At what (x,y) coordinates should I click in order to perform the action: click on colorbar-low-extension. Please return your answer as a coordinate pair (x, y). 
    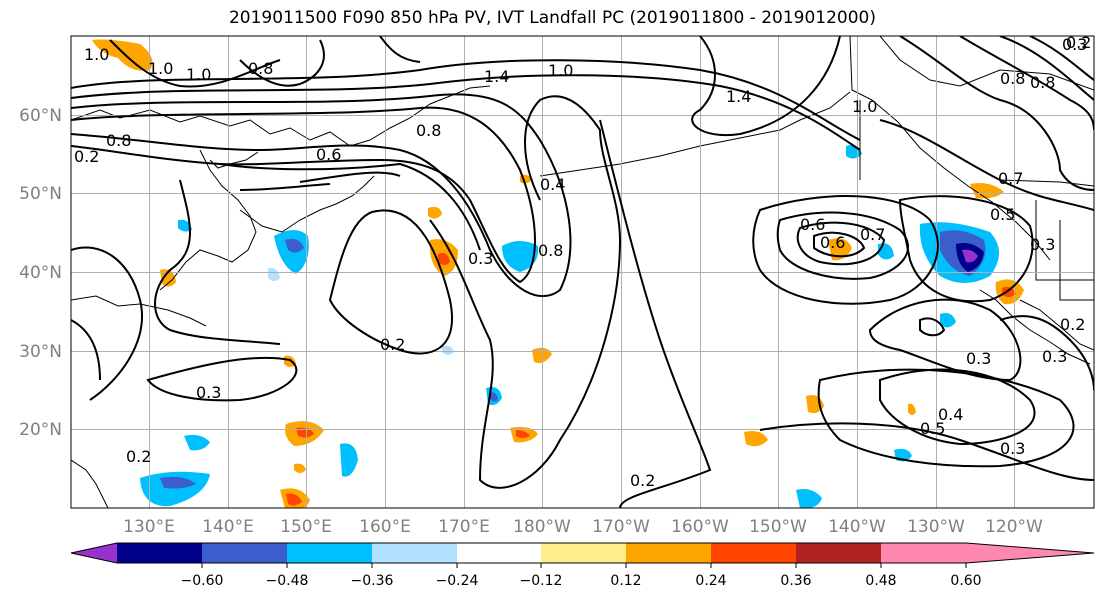
    Looking at the image, I should click on (94, 553).